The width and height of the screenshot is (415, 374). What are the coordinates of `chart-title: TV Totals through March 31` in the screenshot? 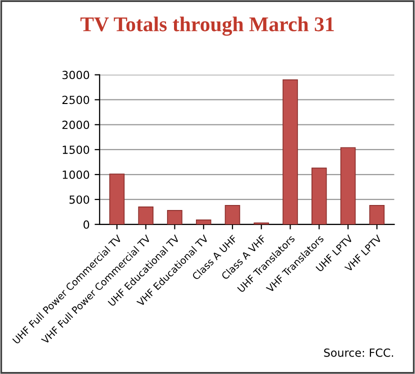 It's located at (207, 26).